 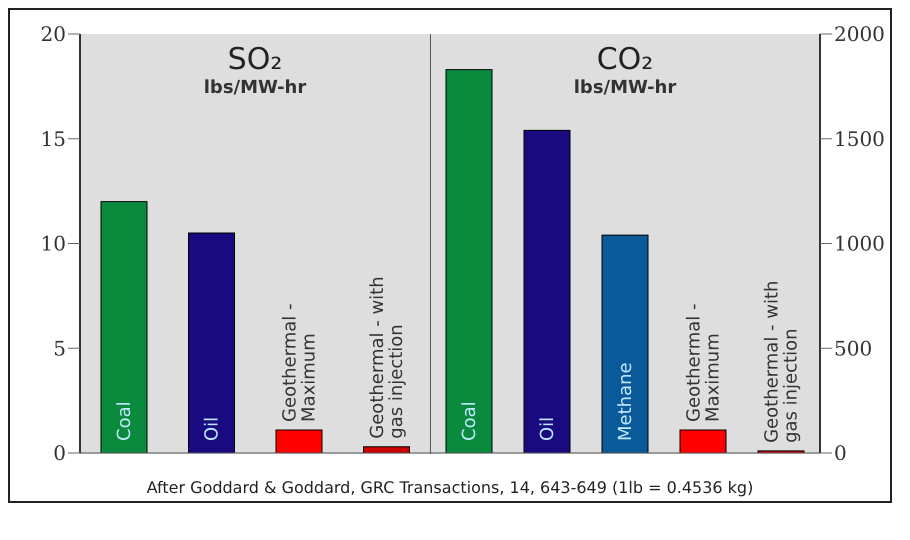 I want to click on y-tick-label: 20, so click(x=53, y=34).